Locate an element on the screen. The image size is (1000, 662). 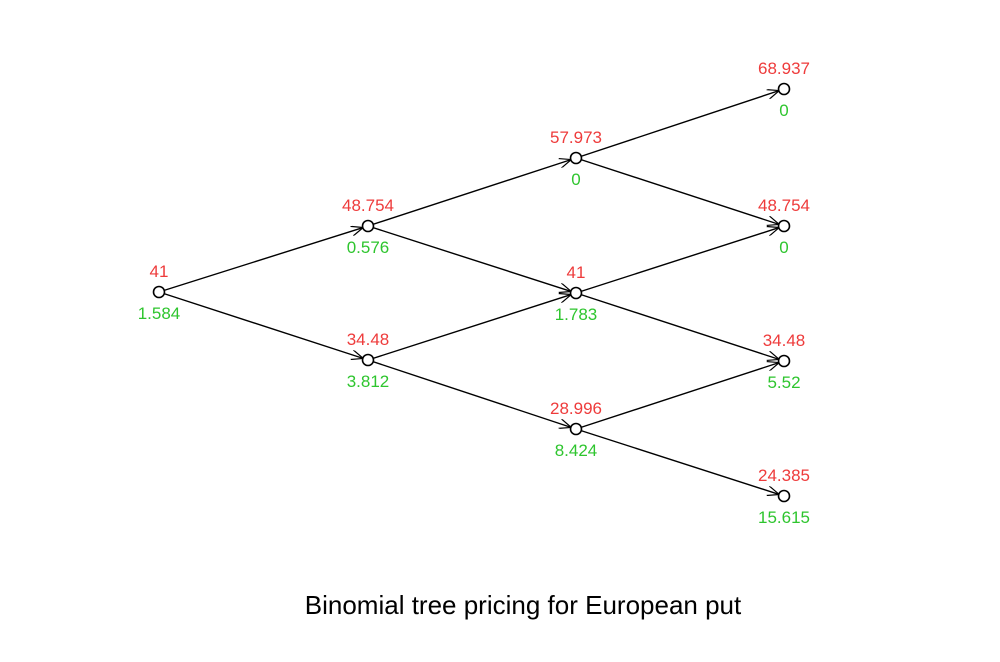
diagram-title: Binomial tree pricing for European put is located at coordinates (523, 605).